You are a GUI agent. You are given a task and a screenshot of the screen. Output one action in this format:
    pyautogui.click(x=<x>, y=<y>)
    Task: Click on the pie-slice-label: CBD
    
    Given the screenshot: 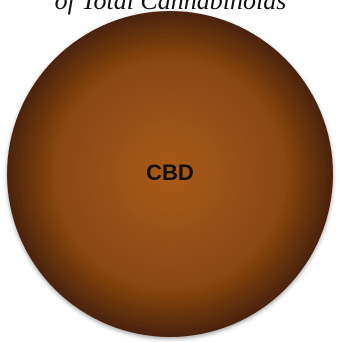 What is the action you would take?
    pyautogui.click(x=170, y=172)
    